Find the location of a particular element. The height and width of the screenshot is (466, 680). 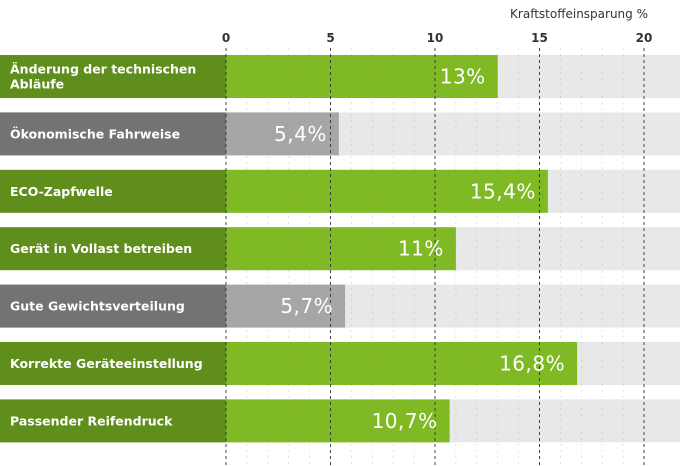

x-tick-label: 0 is located at coordinates (226, 38).